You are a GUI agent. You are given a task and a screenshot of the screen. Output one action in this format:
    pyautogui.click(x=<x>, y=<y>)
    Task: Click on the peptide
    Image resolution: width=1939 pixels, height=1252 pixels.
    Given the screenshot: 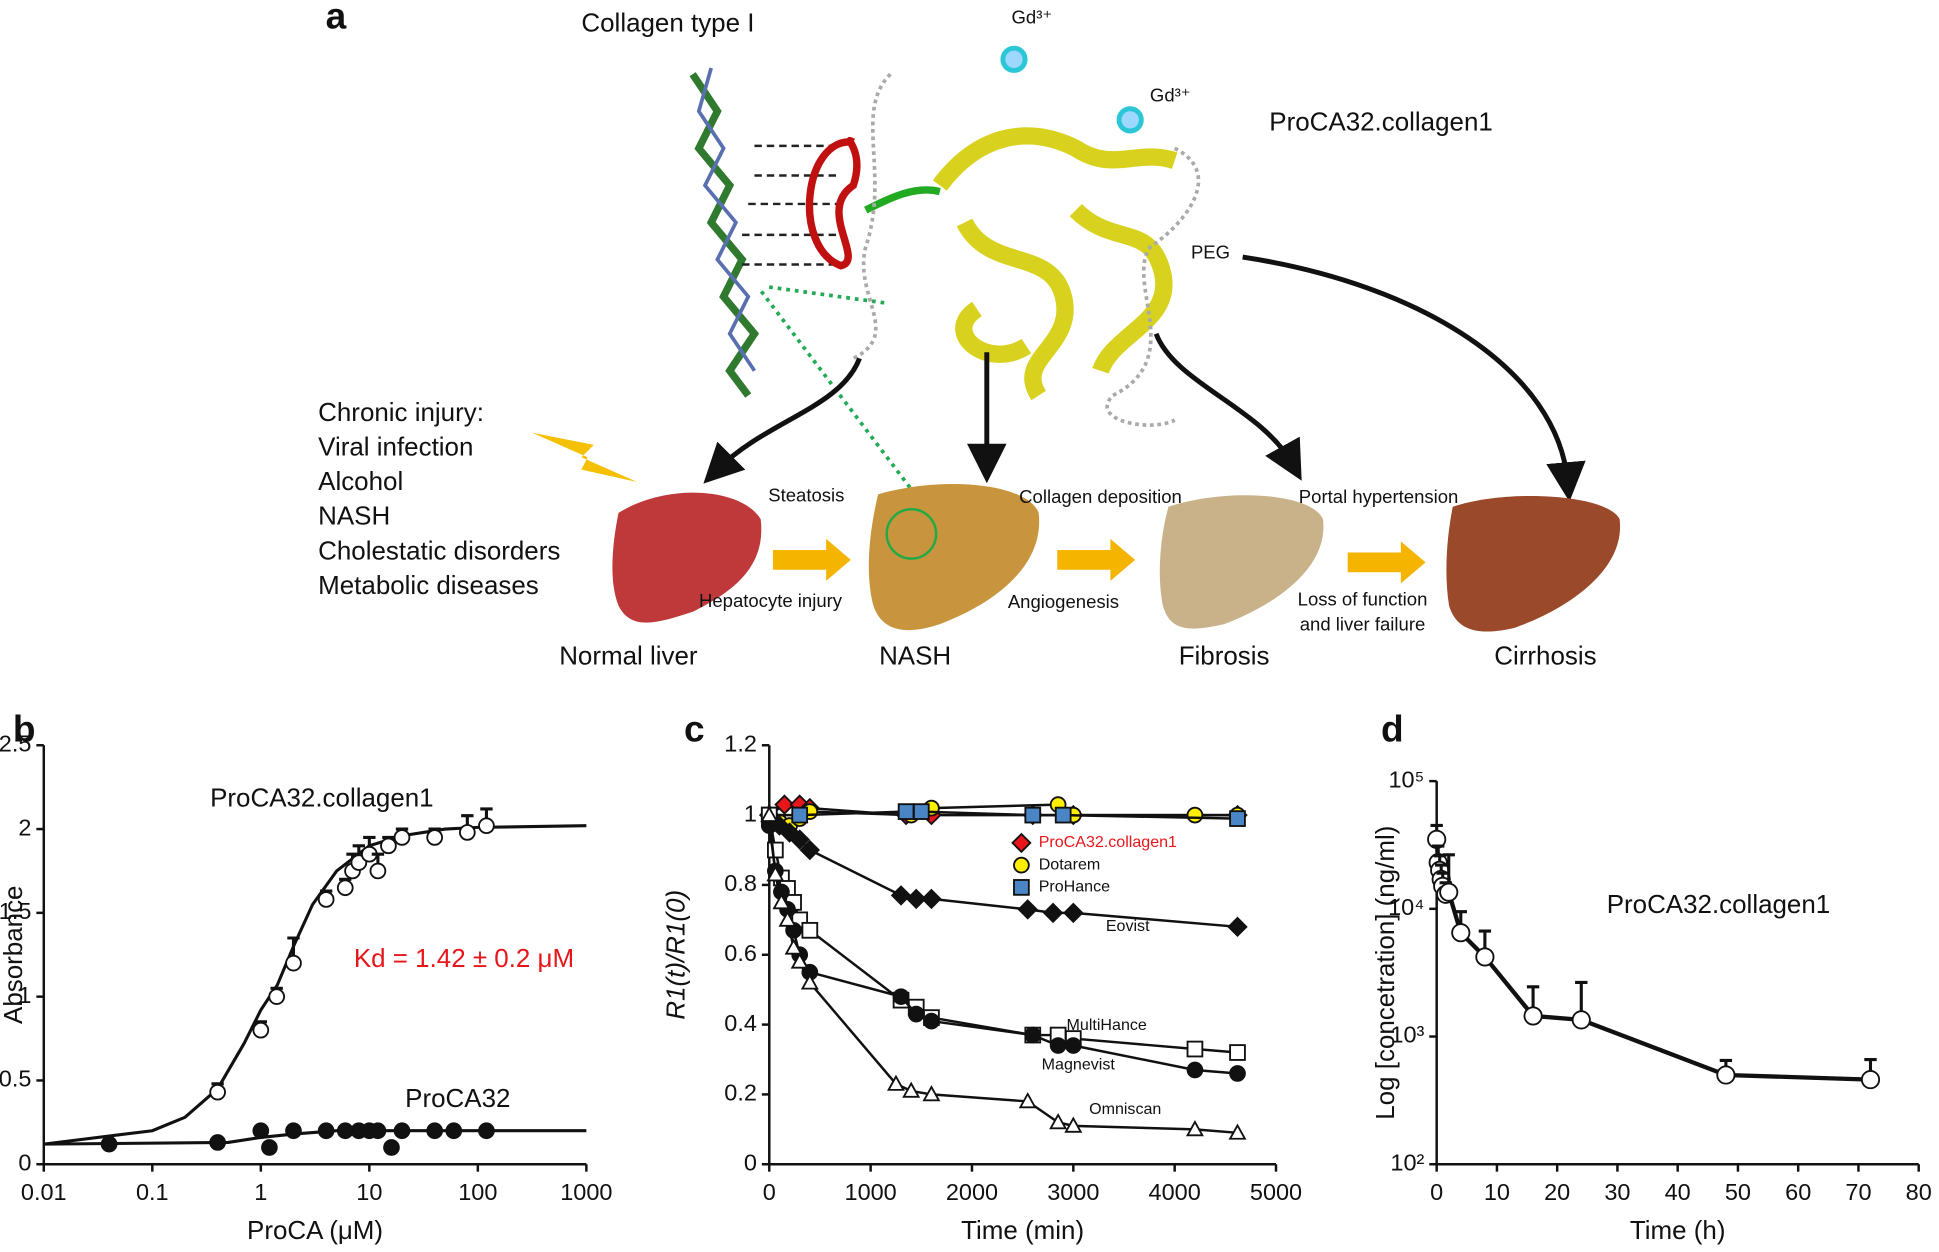 What is the action you would take?
    pyautogui.click(x=833, y=203)
    